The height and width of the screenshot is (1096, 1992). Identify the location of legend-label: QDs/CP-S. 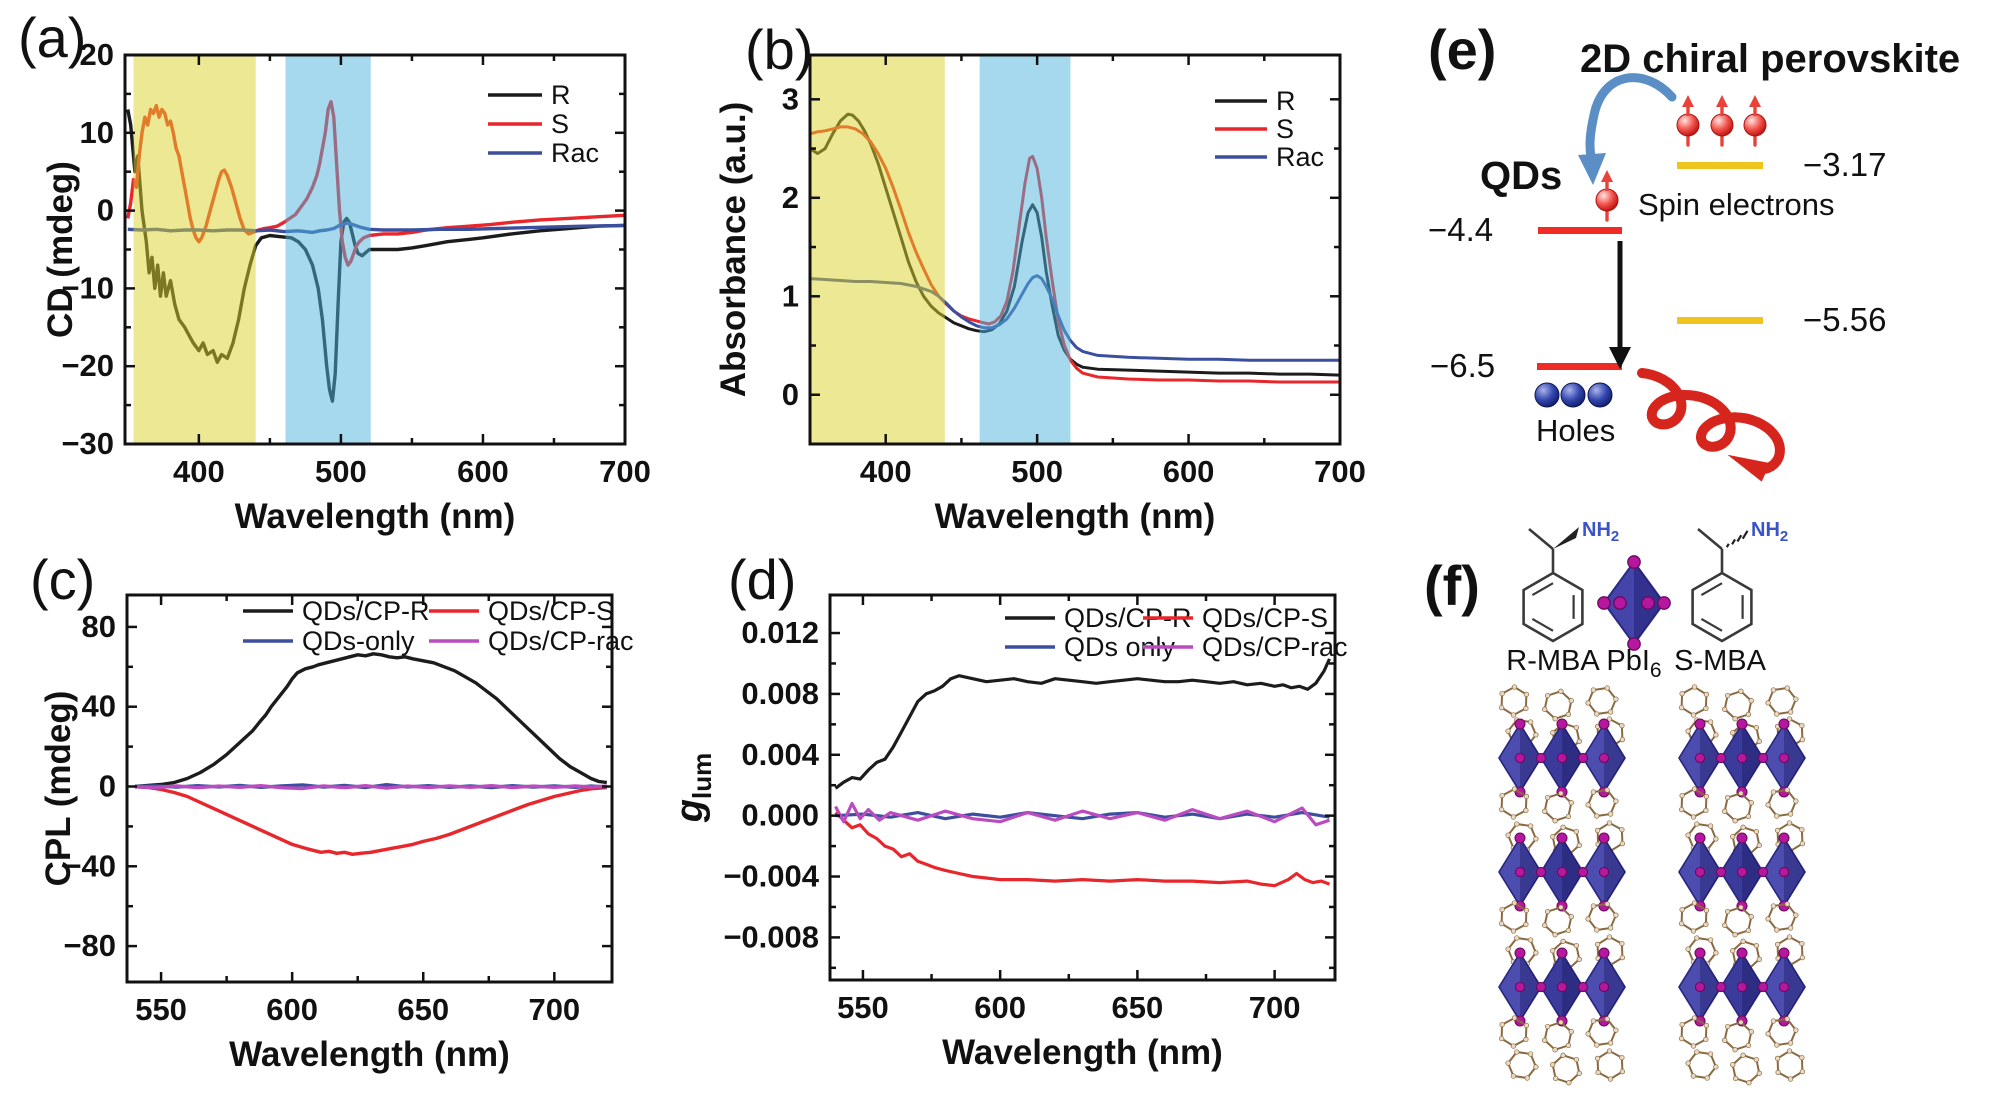
(1265, 618).